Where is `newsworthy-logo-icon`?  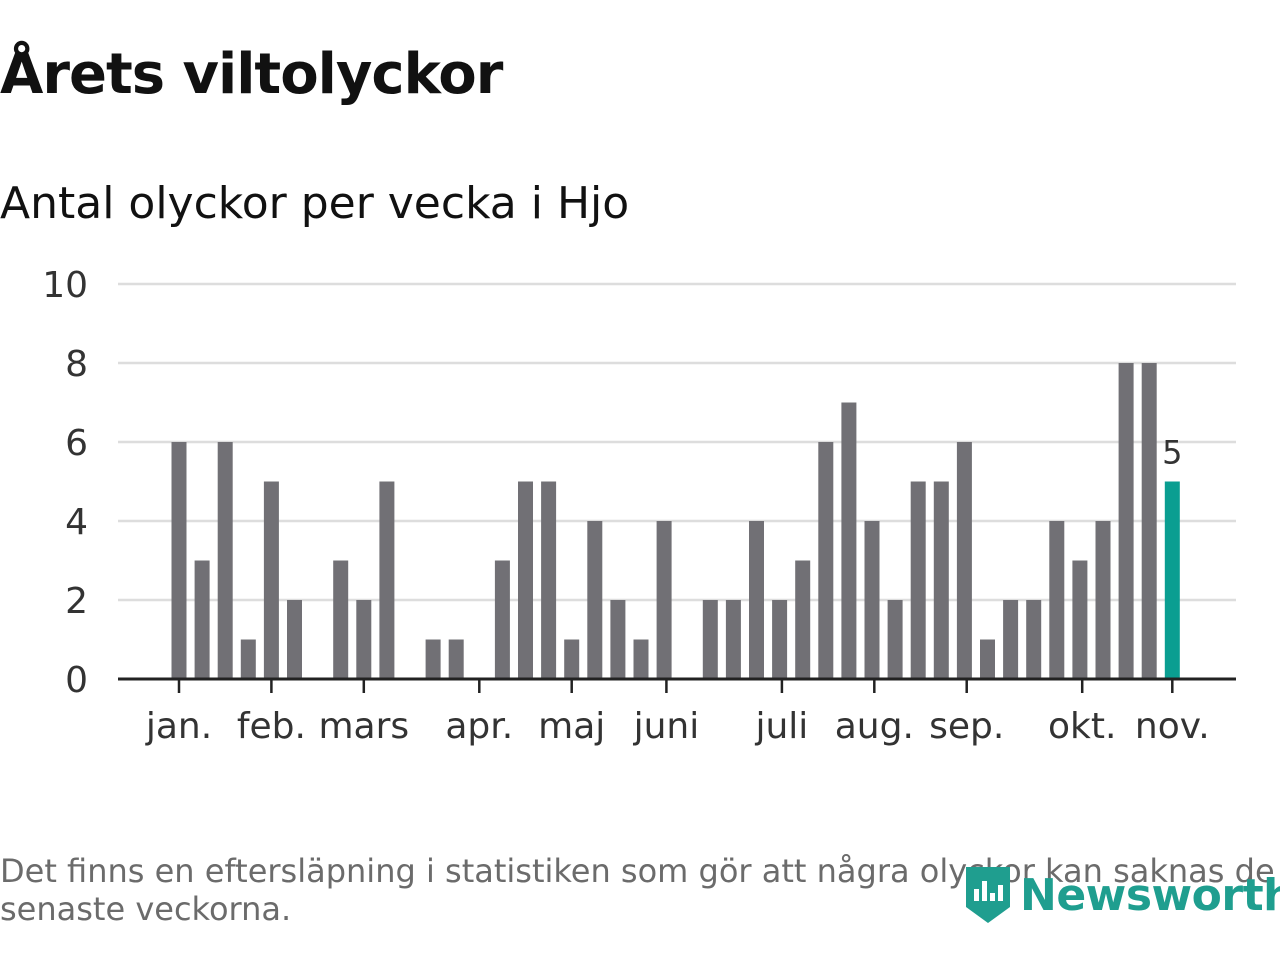
newsworthy-logo-icon is located at coordinates (988, 895).